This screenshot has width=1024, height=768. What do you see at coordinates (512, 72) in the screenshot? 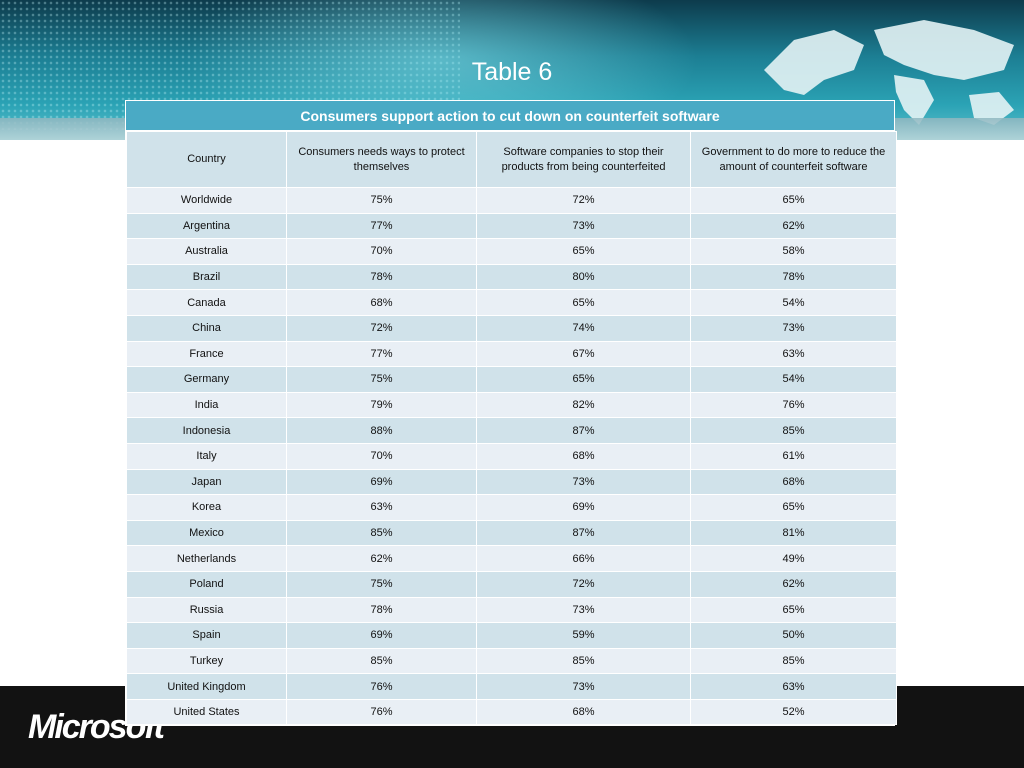
I see `slide-title: Table 6` at bounding box center [512, 72].